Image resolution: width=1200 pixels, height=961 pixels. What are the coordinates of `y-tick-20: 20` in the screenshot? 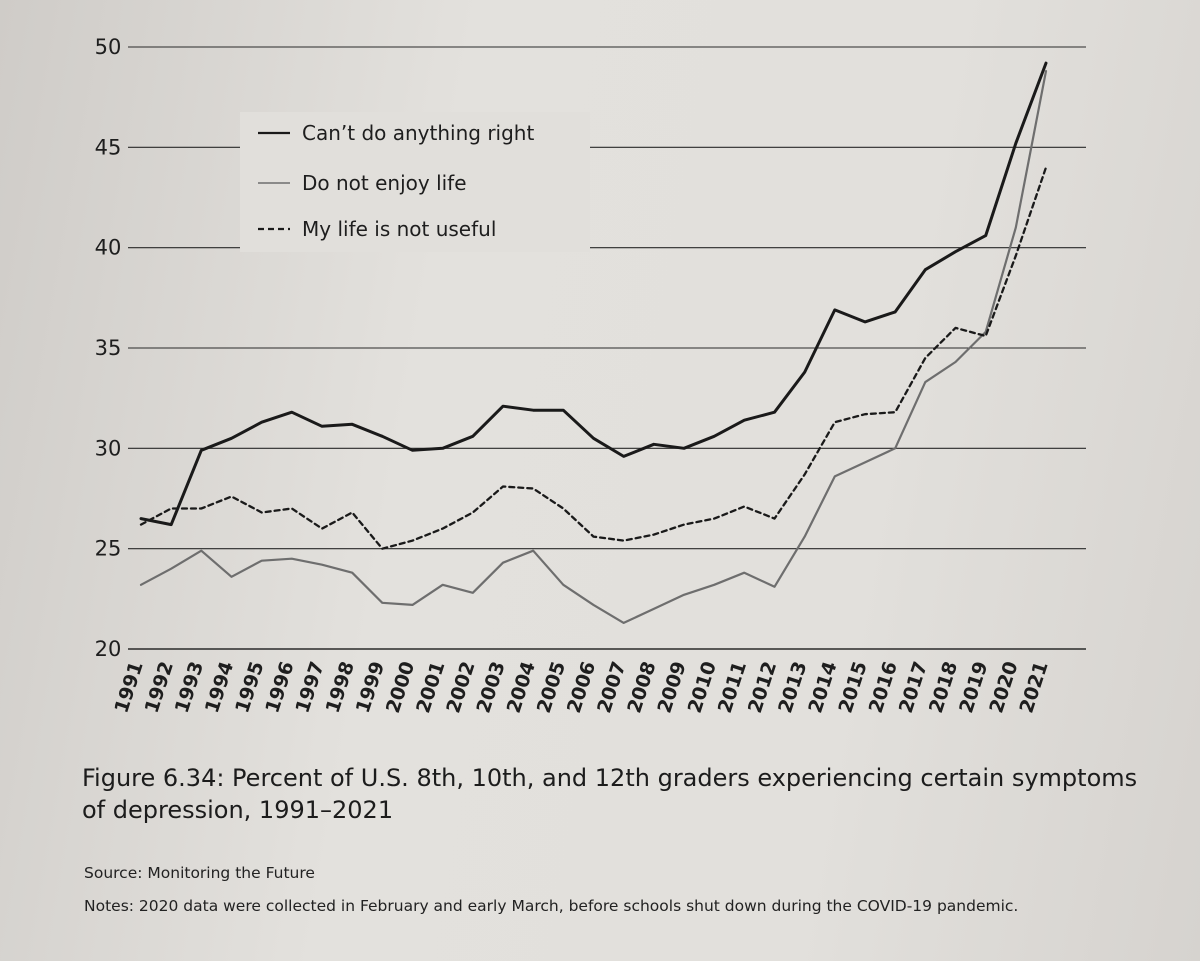 It's located at (108, 649).